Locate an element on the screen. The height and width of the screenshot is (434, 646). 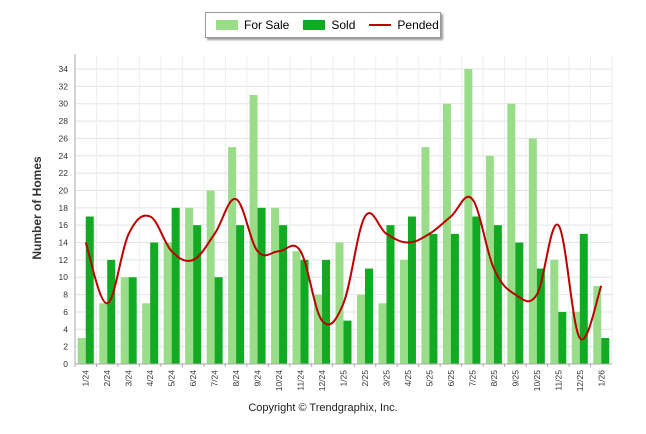
x-tick-label: 7/24 is located at coordinates (215, 378).